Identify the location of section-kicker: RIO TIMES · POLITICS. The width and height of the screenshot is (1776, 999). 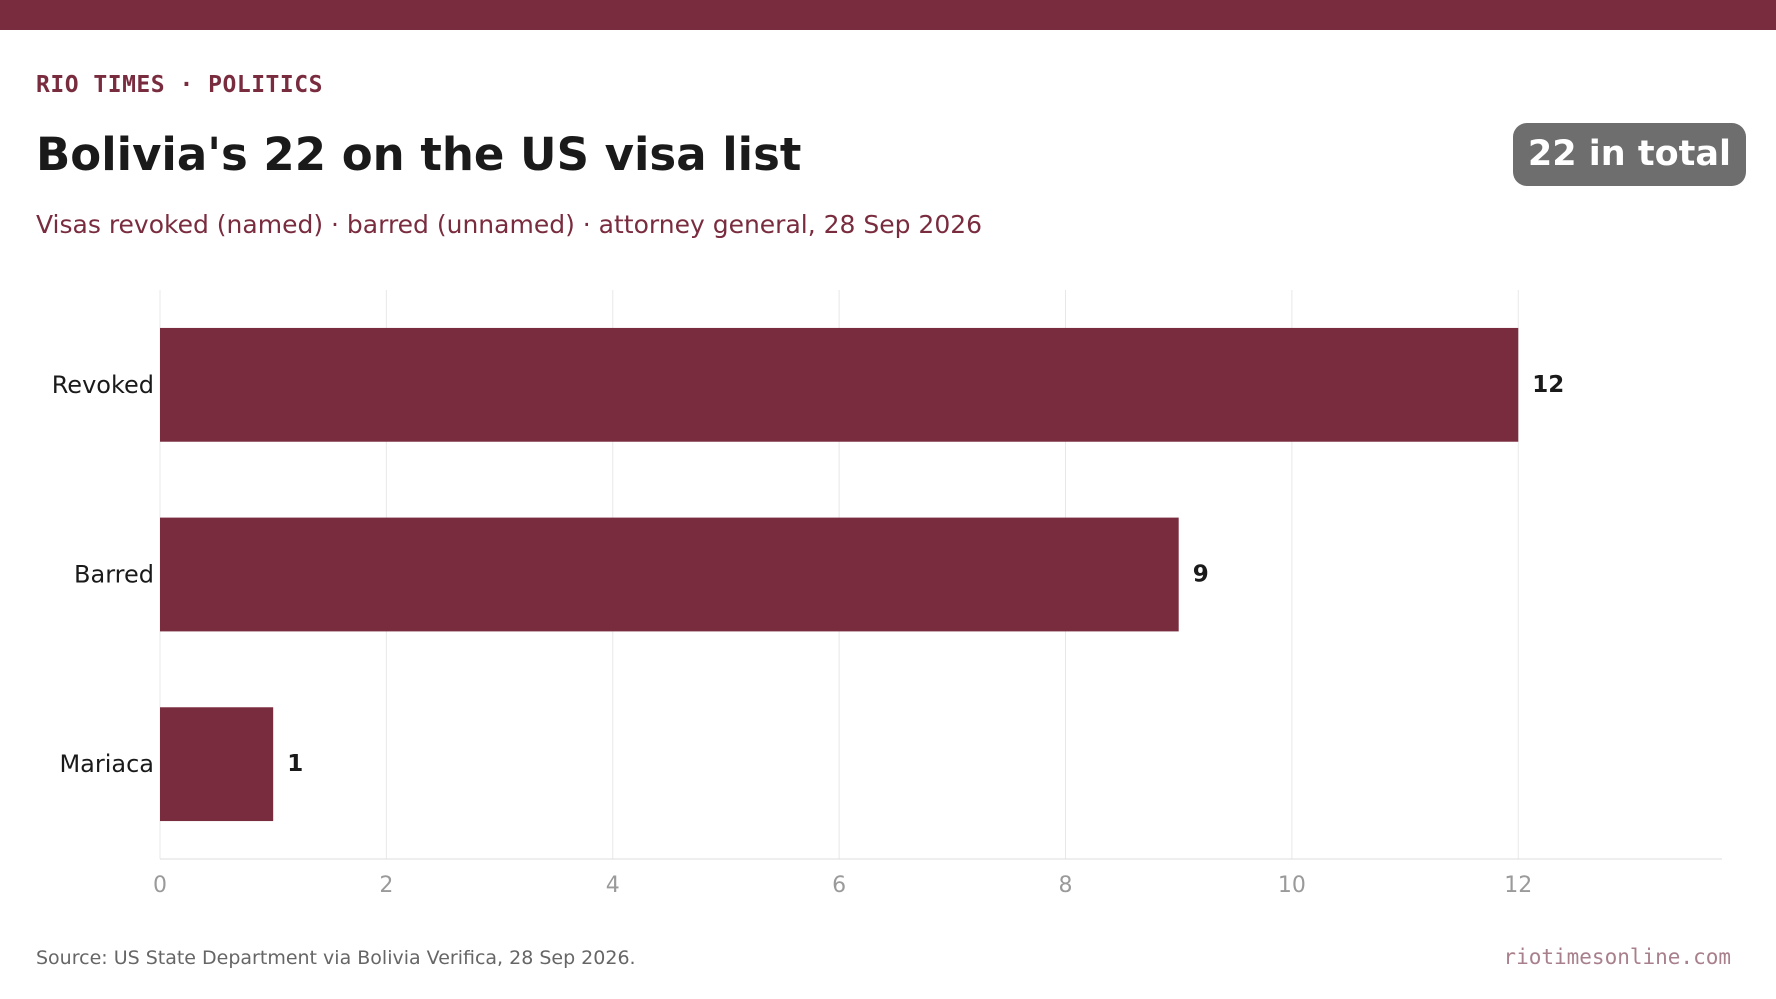
(179, 85).